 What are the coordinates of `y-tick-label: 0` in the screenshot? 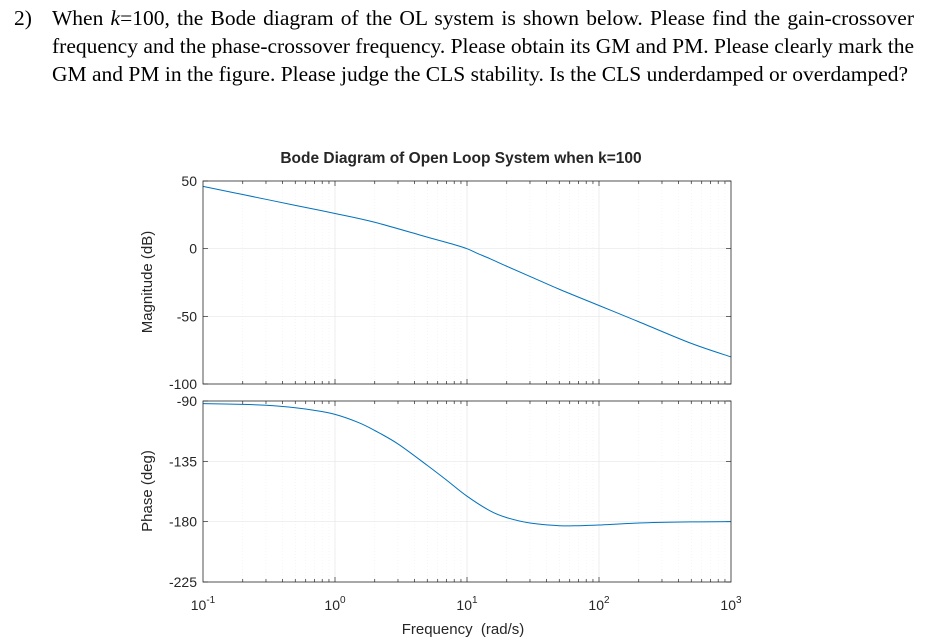 It's located at (193, 249).